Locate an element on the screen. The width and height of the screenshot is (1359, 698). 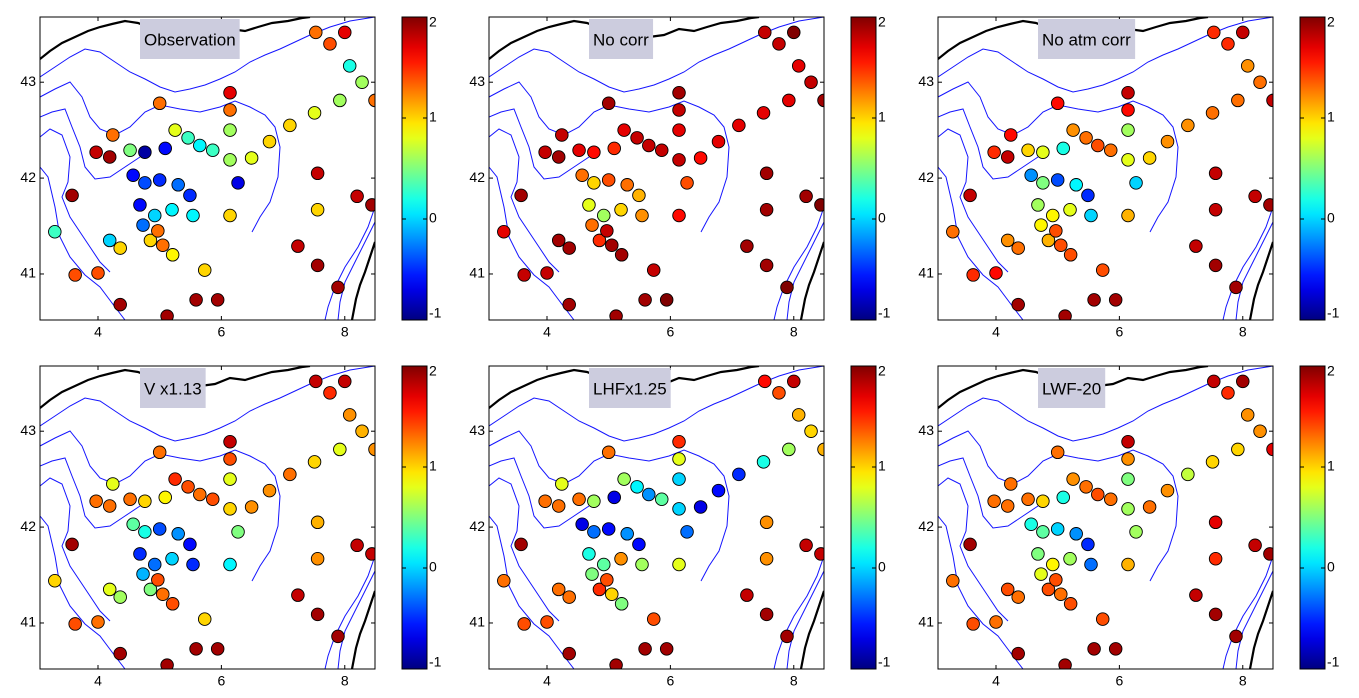
panel-title: No atm corr is located at coordinates (1086, 39).